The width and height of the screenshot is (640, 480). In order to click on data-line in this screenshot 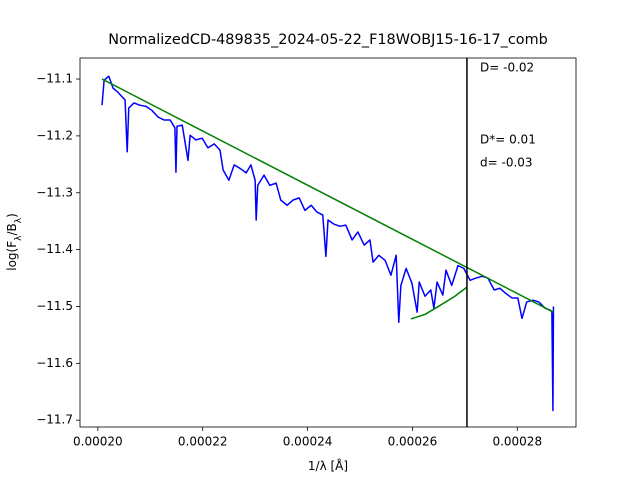, I will do `click(439, 303)`.